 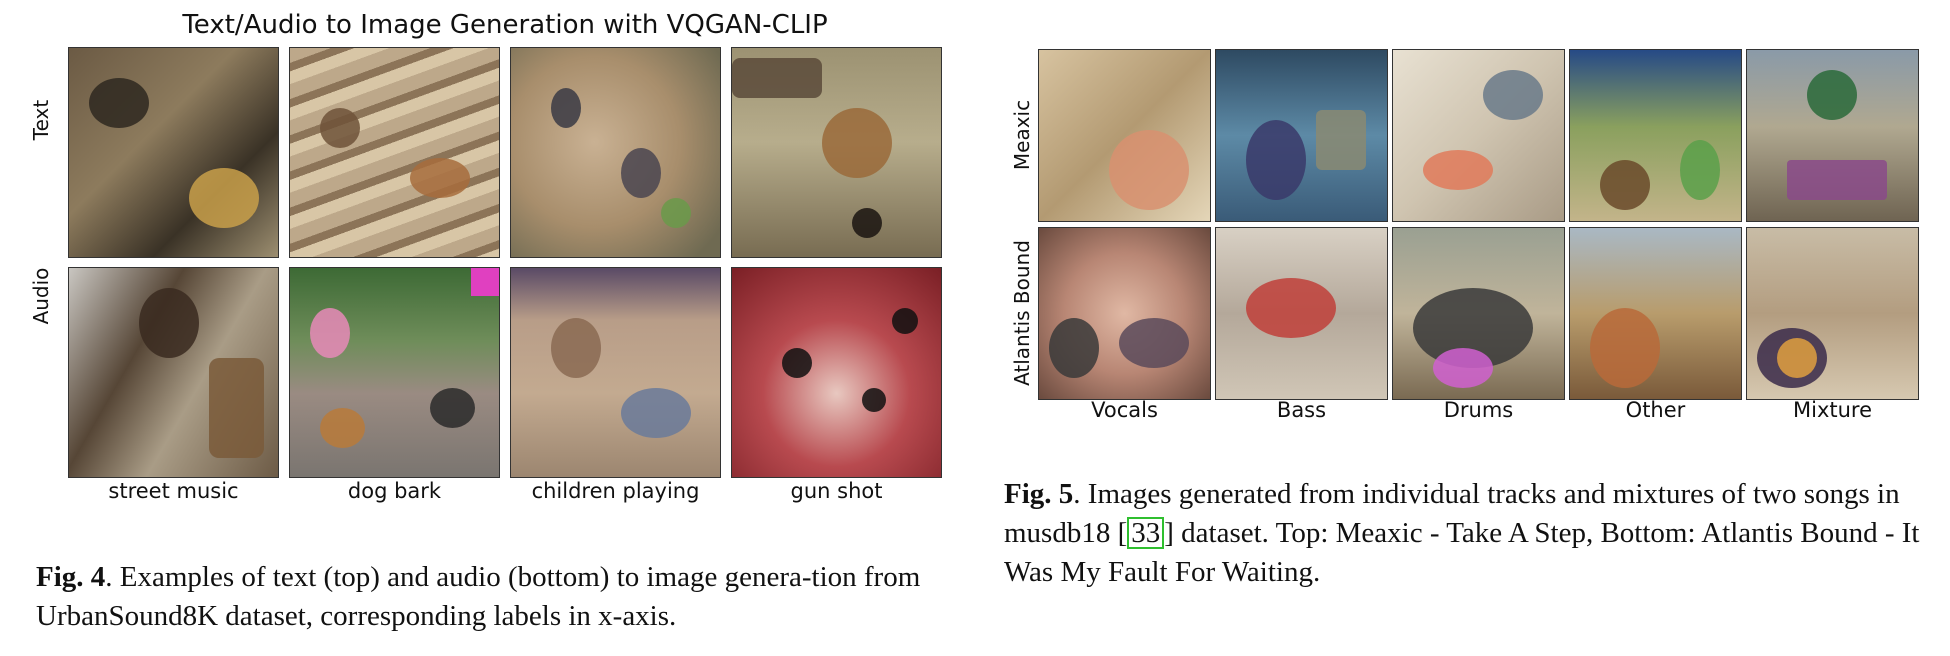 What do you see at coordinates (615, 491) in the screenshot?
I see `fig4-col-label-children-playing: children playing` at bounding box center [615, 491].